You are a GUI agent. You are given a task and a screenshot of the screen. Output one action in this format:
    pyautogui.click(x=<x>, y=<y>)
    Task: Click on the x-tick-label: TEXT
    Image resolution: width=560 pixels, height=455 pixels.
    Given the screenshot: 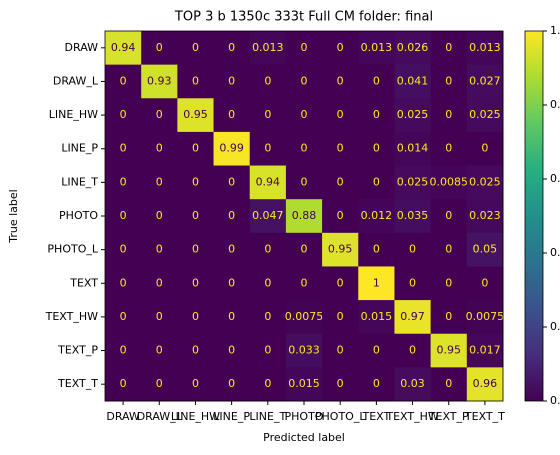 What is the action you would take?
    pyautogui.click(x=375, y=416)
    